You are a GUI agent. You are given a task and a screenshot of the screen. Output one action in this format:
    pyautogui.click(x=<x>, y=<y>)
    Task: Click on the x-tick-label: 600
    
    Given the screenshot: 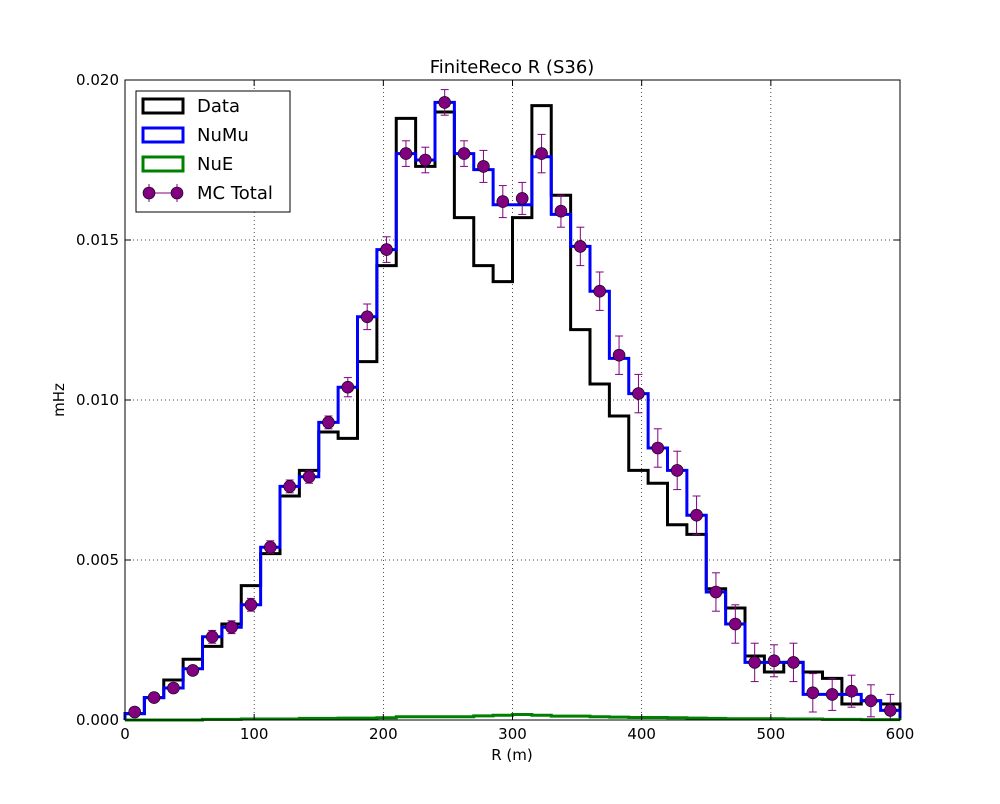 What is the action you would take?
    pyautogui.click(x=900, y=734)
    